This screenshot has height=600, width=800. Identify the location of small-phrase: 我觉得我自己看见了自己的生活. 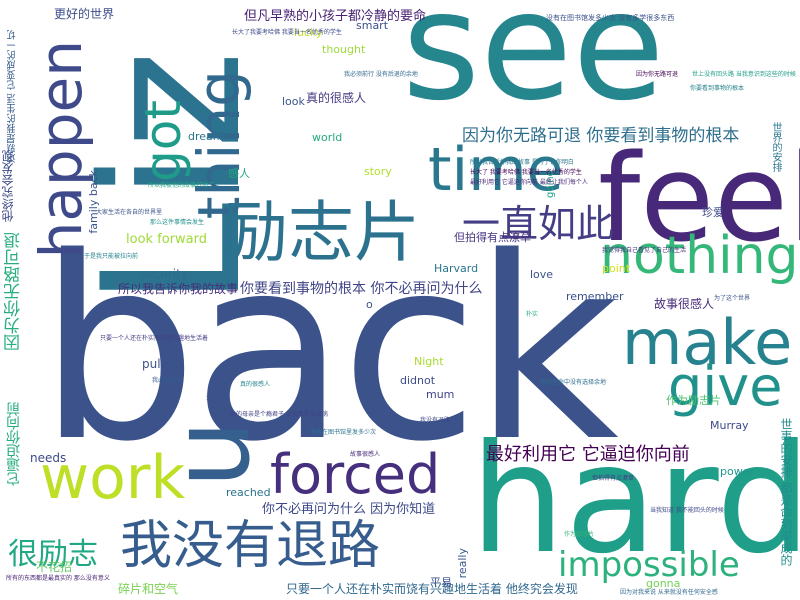
(644, 250).